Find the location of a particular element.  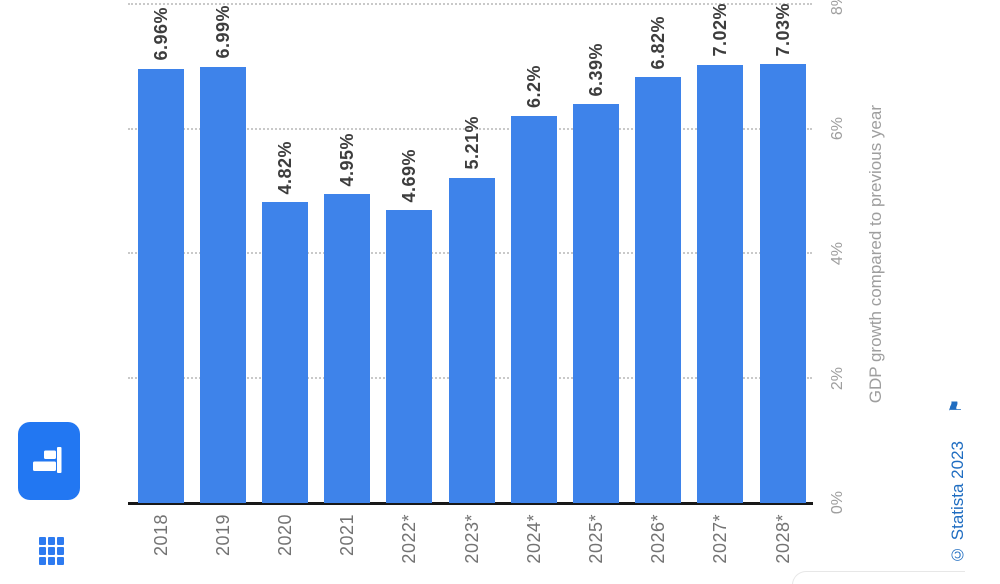

x-axis-label: 2026* is located at coordinates (658, 539).